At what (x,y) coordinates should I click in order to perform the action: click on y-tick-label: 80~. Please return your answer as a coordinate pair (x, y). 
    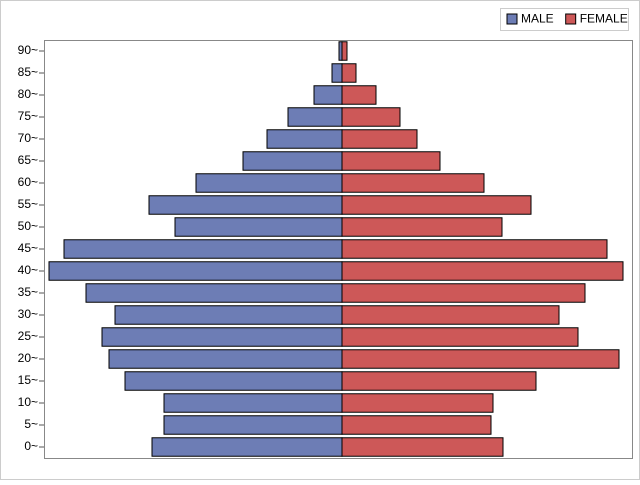
    Looking at the image, I should click on (28, 94).